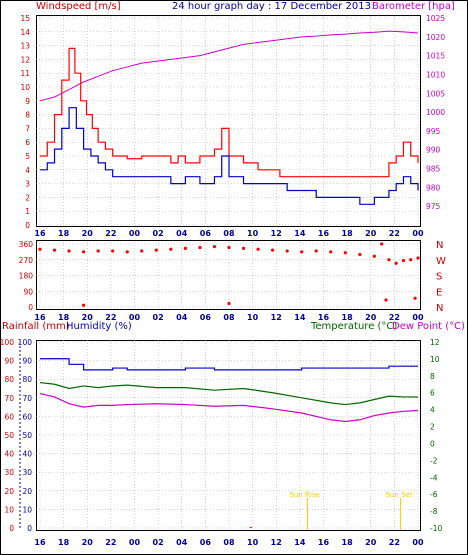 This screenshot has width=468, height=555. Describe the element at coordinates (27, 472) in the screenshot. I see `humidity-y-tick: 30` at that location.